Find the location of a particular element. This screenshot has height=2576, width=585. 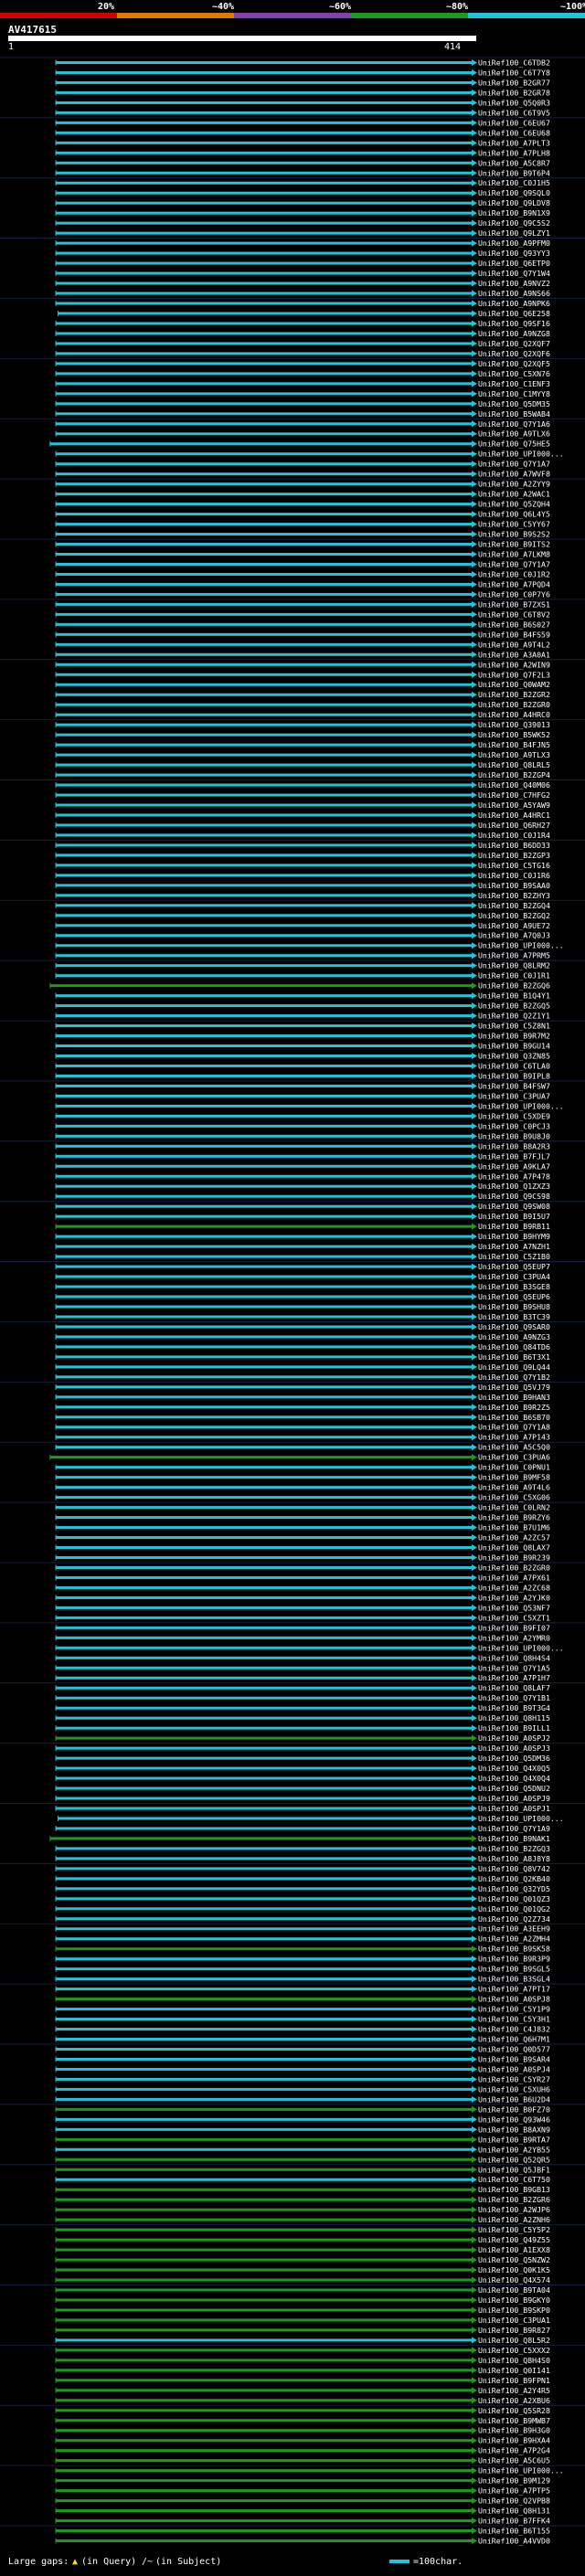

hit-label: UniRef100_B9FI07 is located at coordinates (514, 1627).